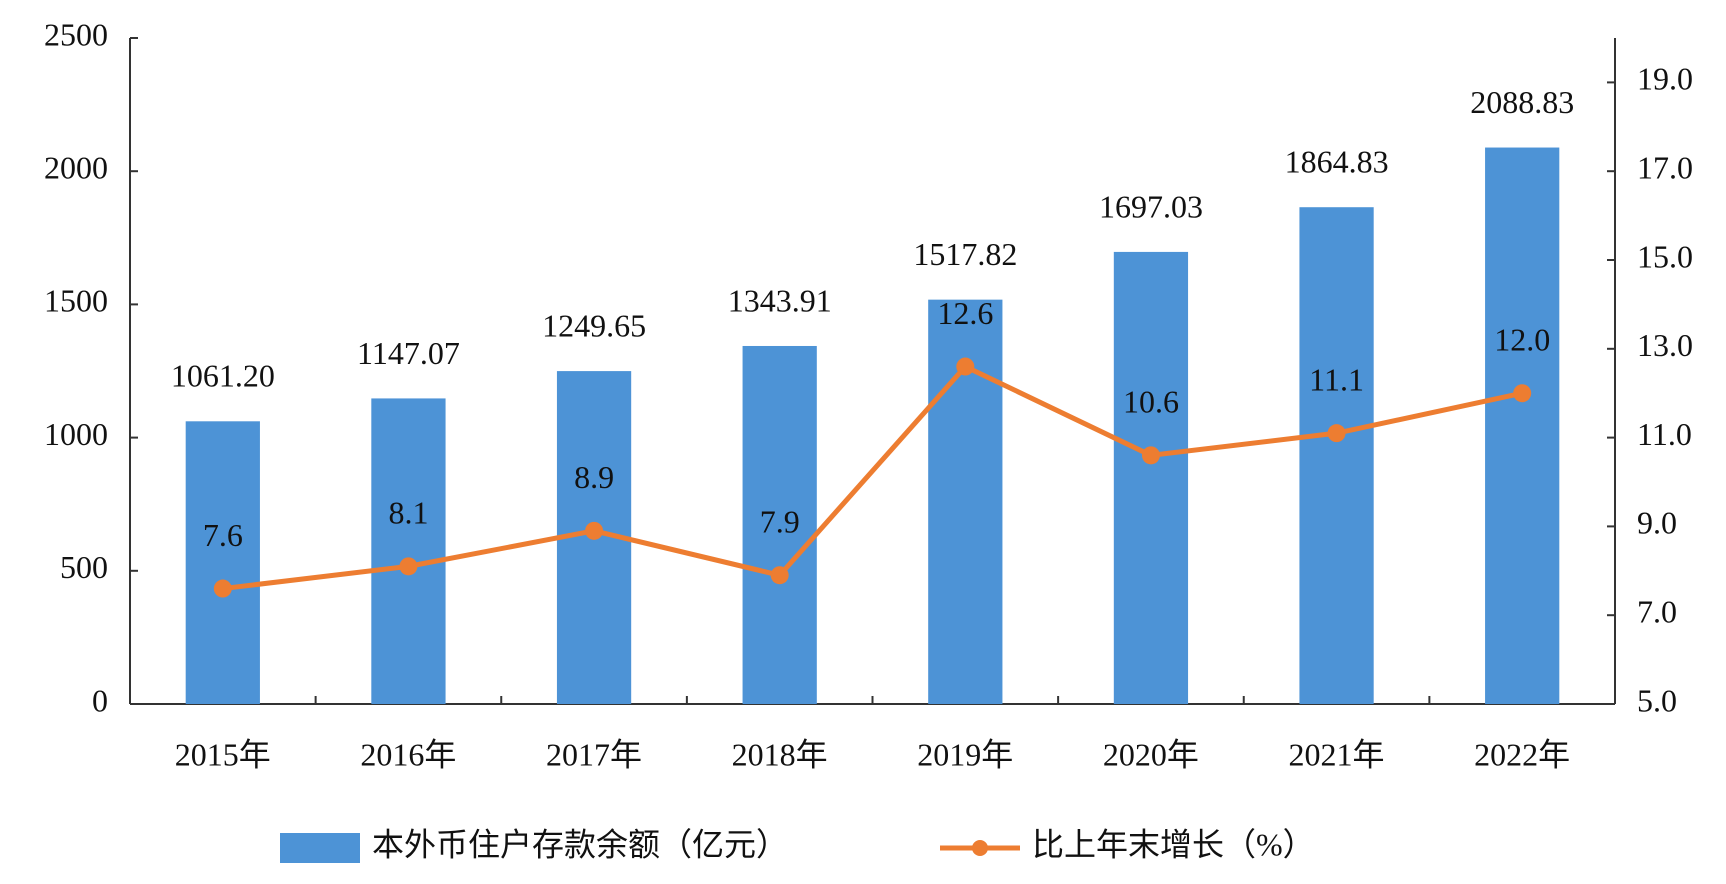  Describe the element at coordinates (76, 168) in the screenshot. I see `y-tick-label: 2000` at that location.